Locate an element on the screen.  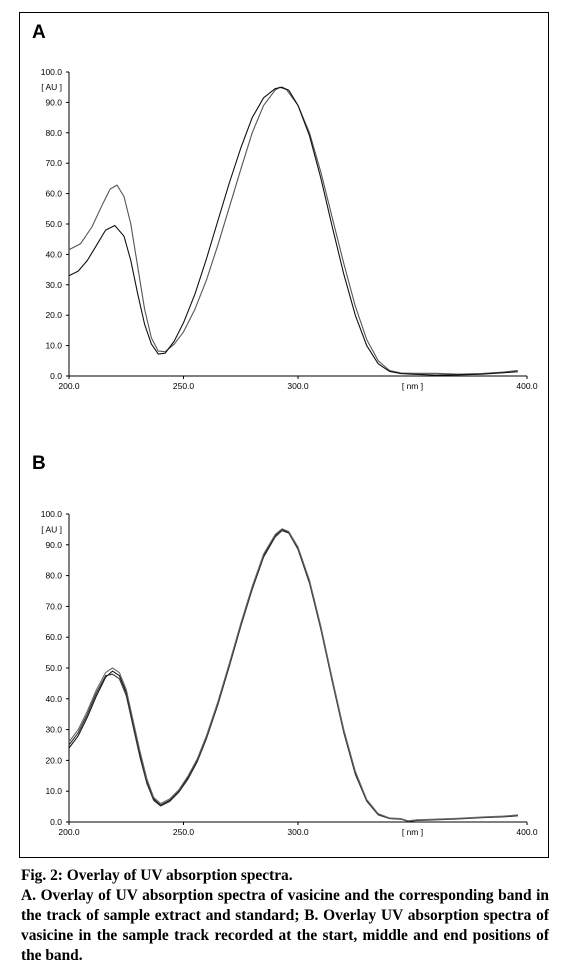
panel-a-y-tick-label: 70.0 is located at coordinates (53, 163).